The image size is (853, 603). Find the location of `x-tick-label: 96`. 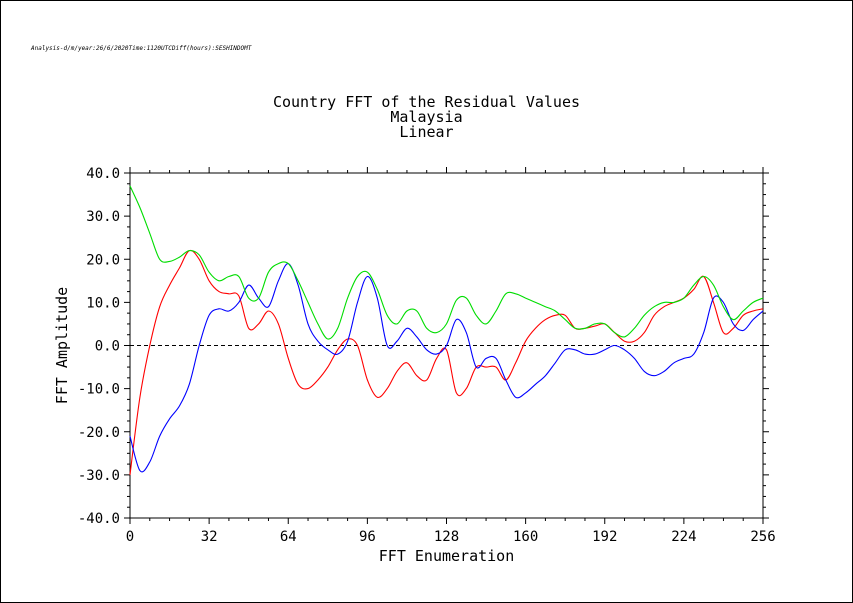

x-tick-label: 96 is located at coordinates (367, 537).